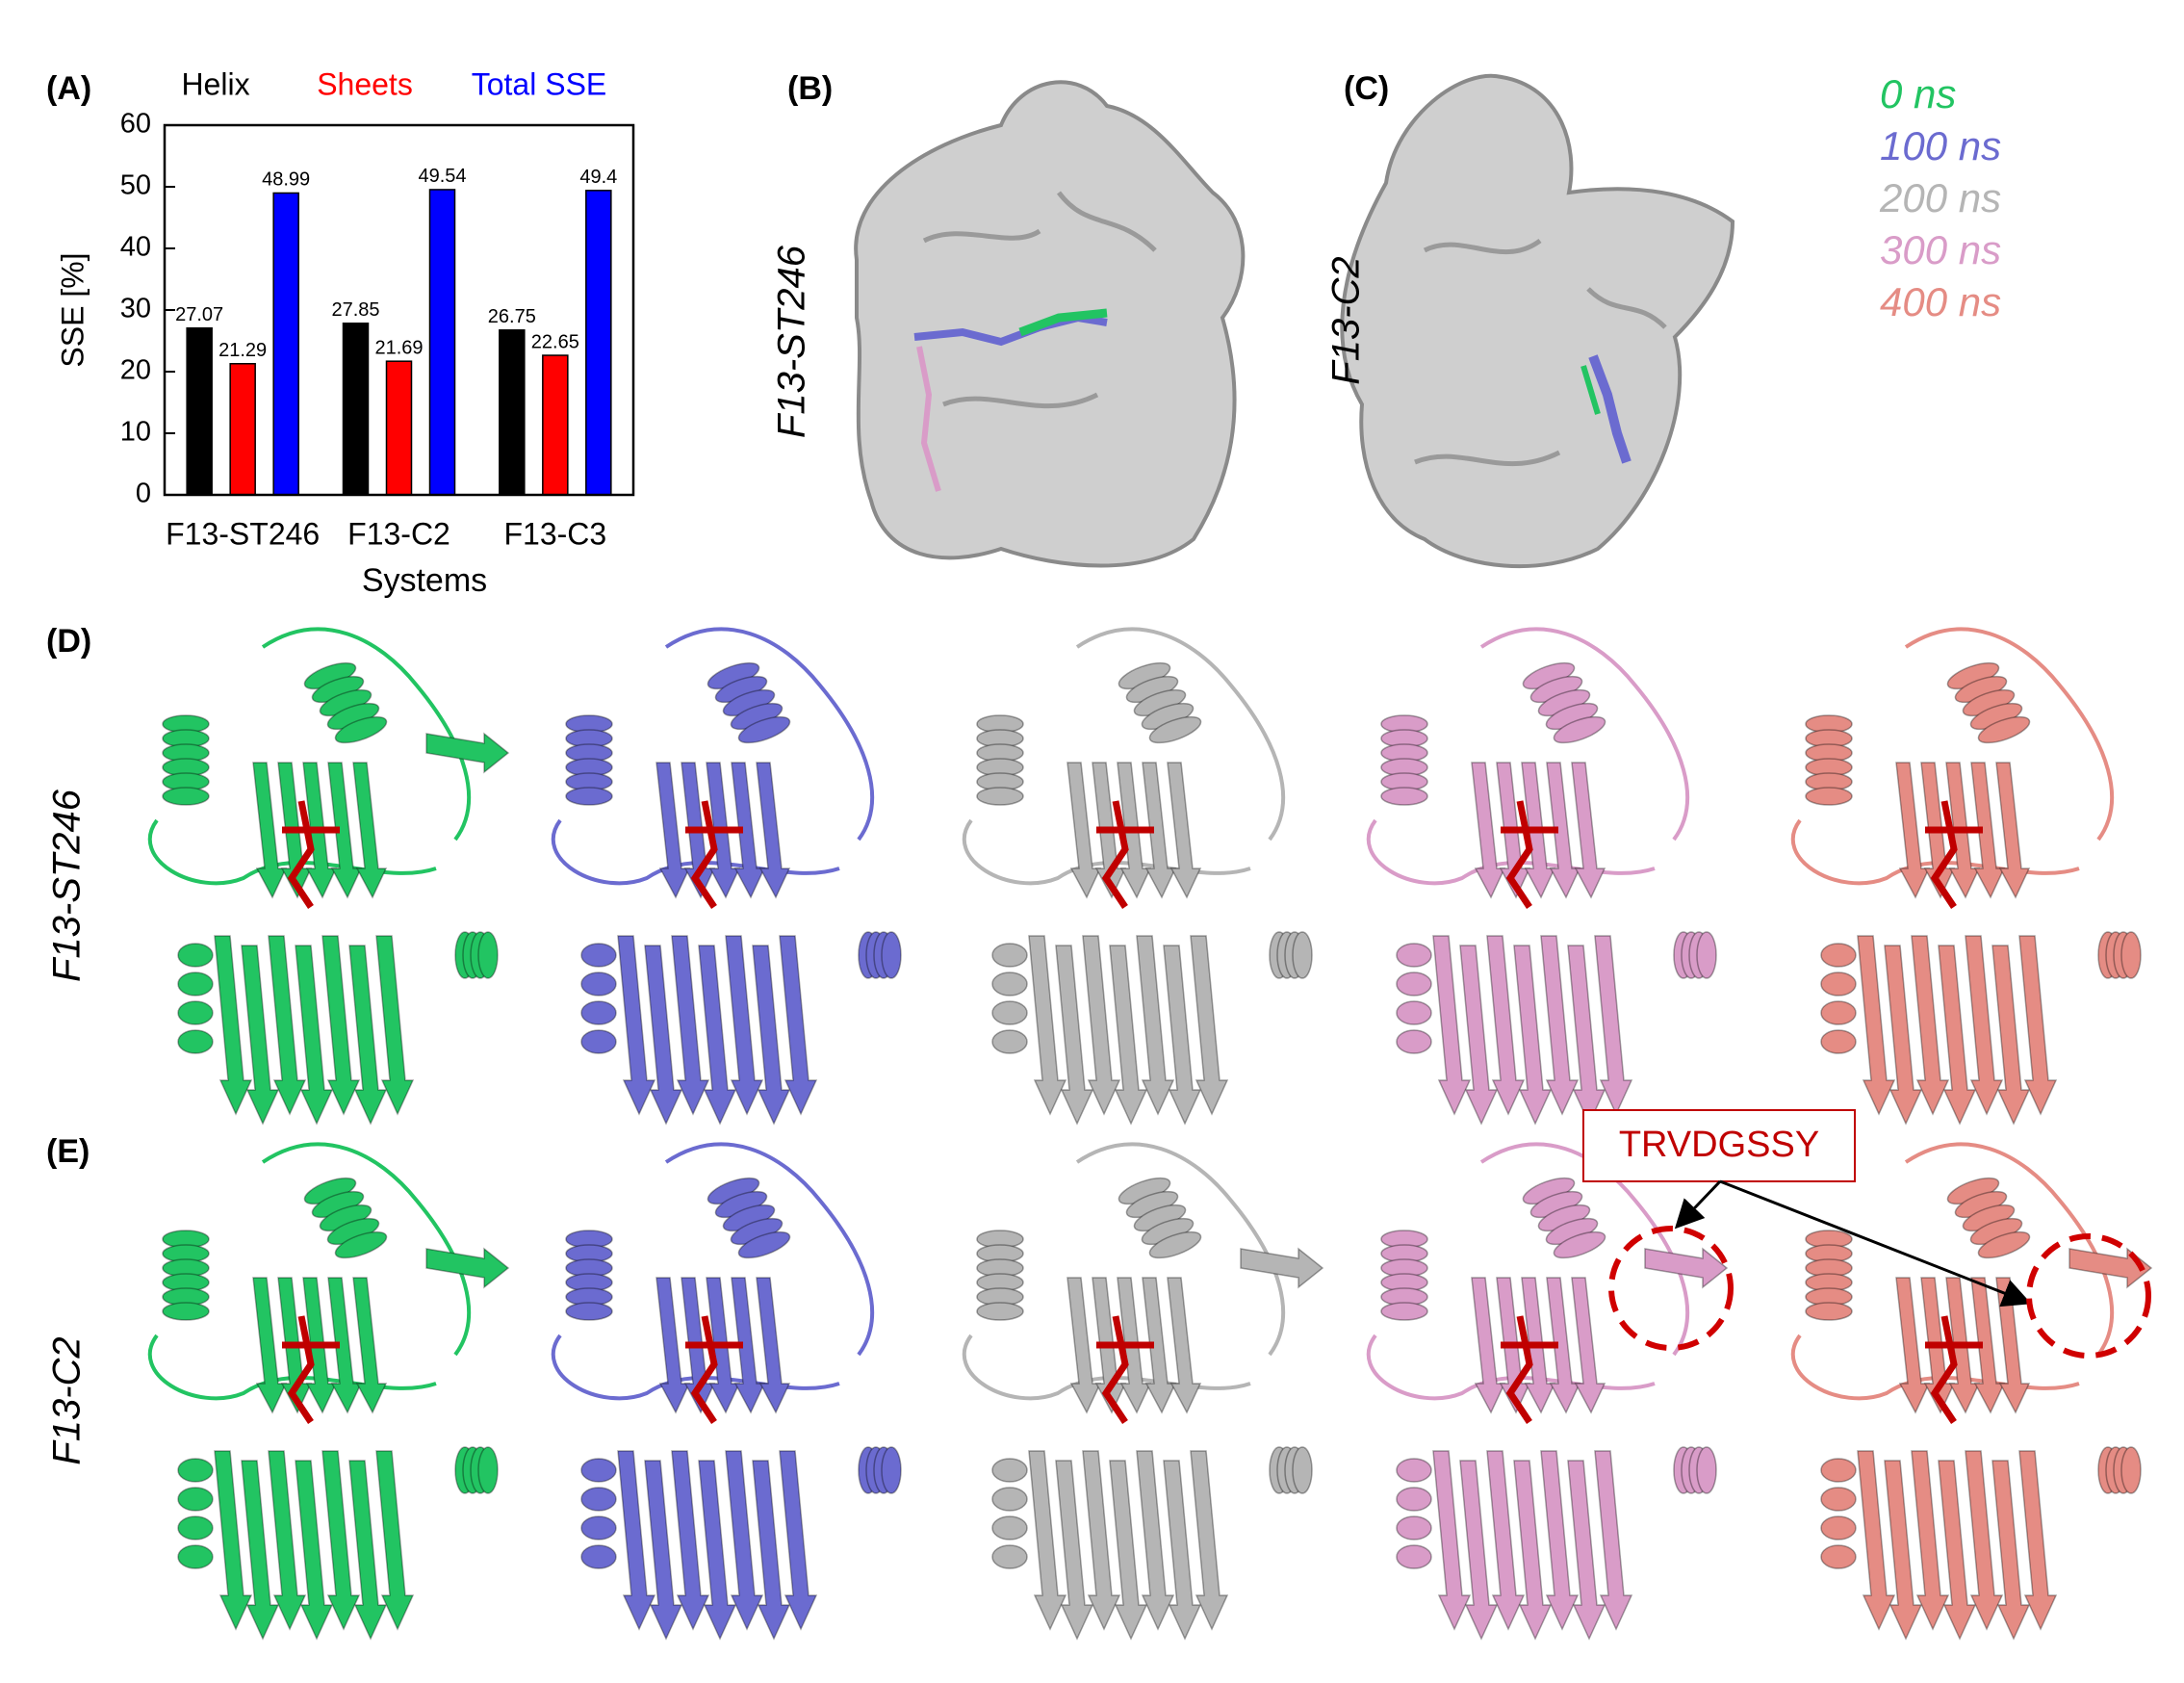 The width and height of the screenshot is (2184, 1683). What do you see at coordinates (135, 309) in the screenshot?
I see `y-tick-label: 30` at bounding box center [135, 309].